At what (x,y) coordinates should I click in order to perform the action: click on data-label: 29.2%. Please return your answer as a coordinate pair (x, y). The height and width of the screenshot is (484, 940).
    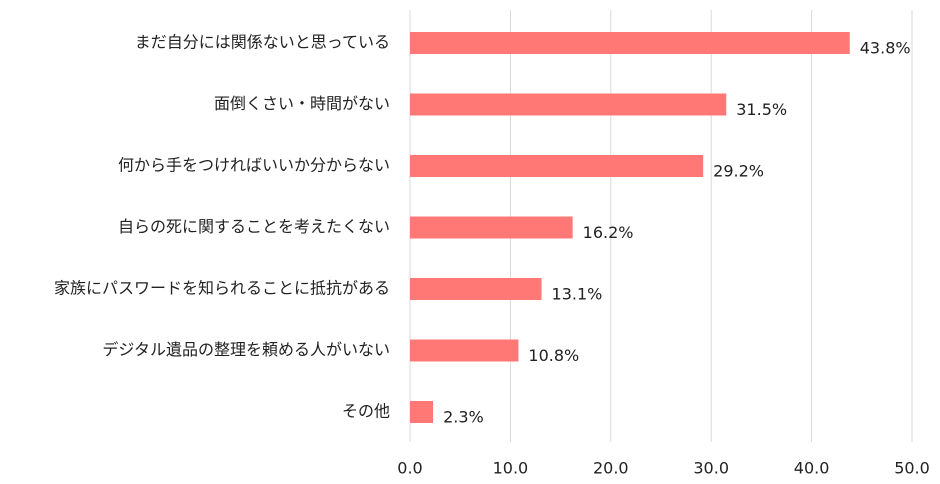
    Looking at the image, I should click on (738, 171).